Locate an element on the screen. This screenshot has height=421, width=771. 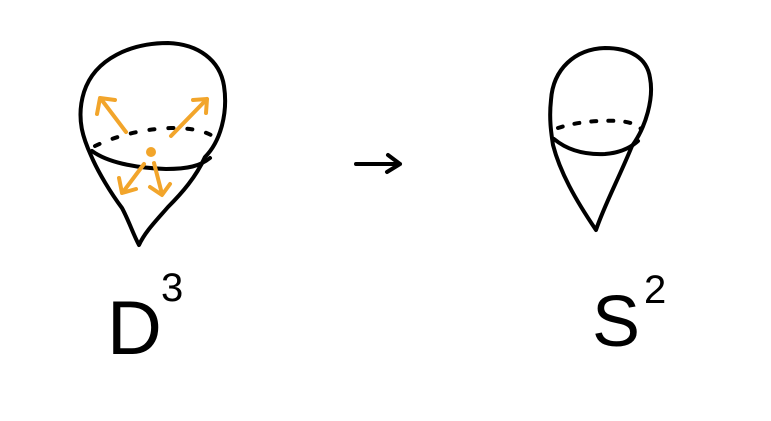
d3-arrow-down-left is located at coordinates (133, 178).